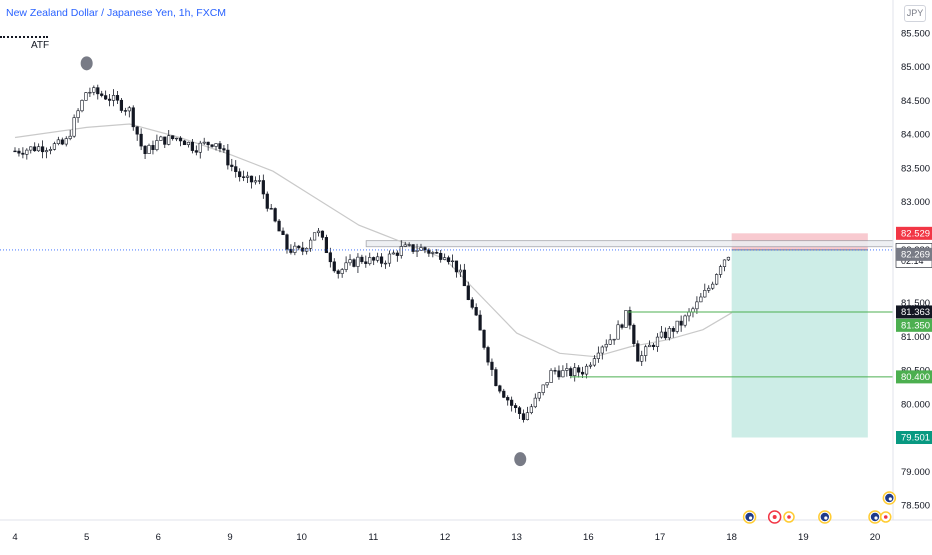 The height and width of the screenshot is (555, 932). I want to click on range-box, so click(629, 244).